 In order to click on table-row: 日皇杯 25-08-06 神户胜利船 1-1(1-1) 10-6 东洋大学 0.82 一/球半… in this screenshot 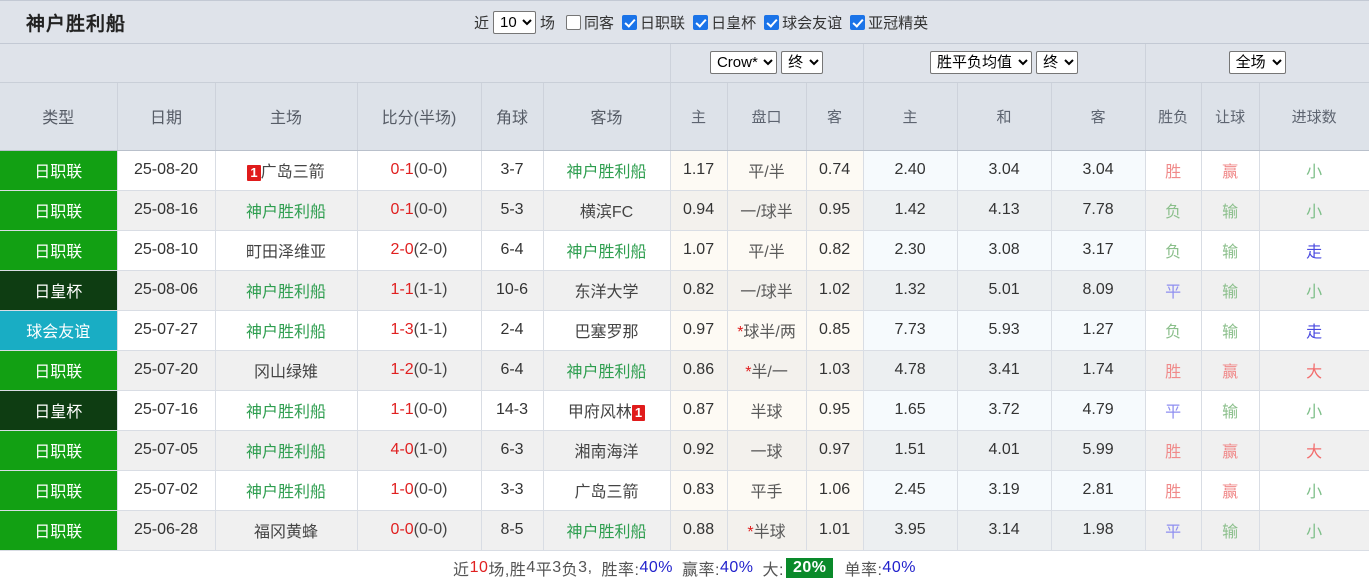, I will do `click(684, 290)`.